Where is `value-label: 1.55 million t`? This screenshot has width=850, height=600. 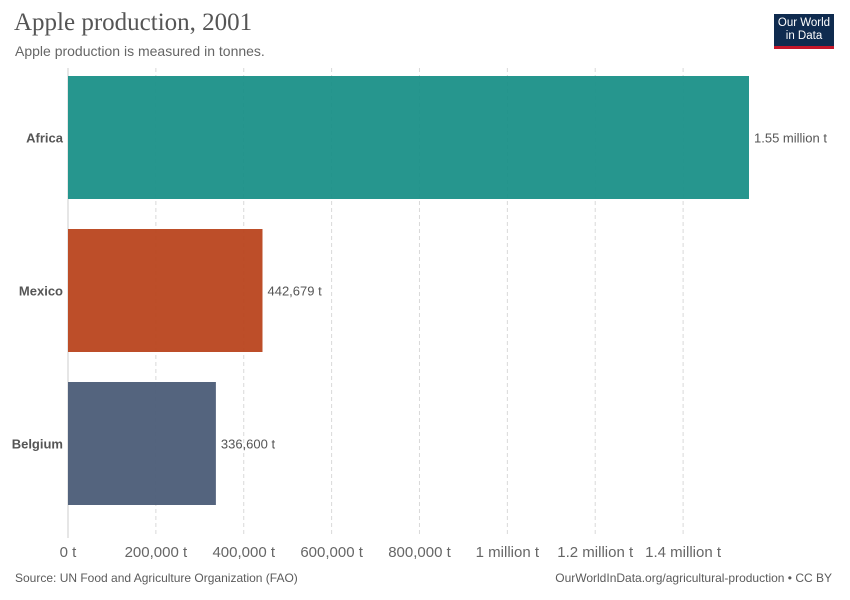 value-label: 1.55 million t is located at coordinates (790, 138).